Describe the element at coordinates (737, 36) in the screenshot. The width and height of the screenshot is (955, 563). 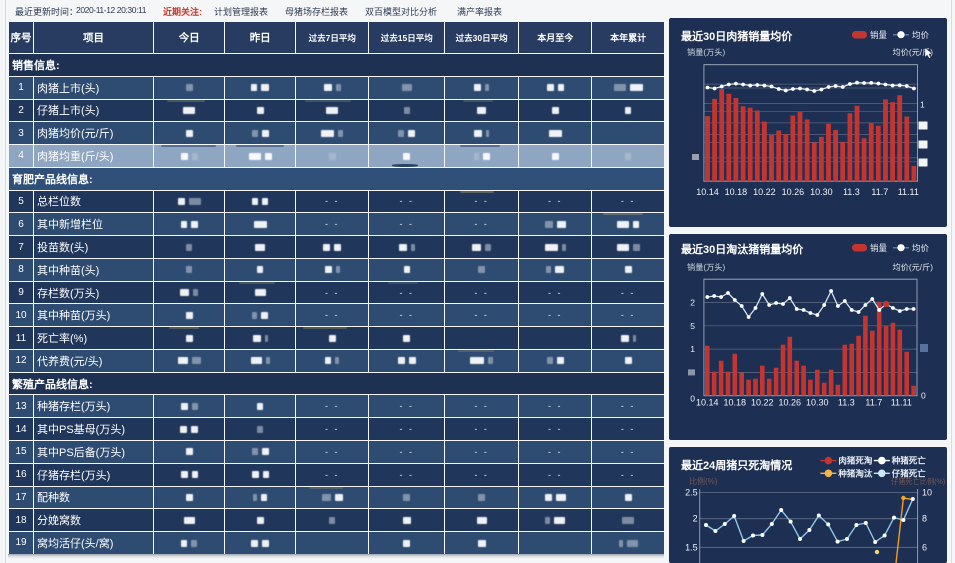
I see `svg-text: 最近30日肉猪销量均价` at that location.